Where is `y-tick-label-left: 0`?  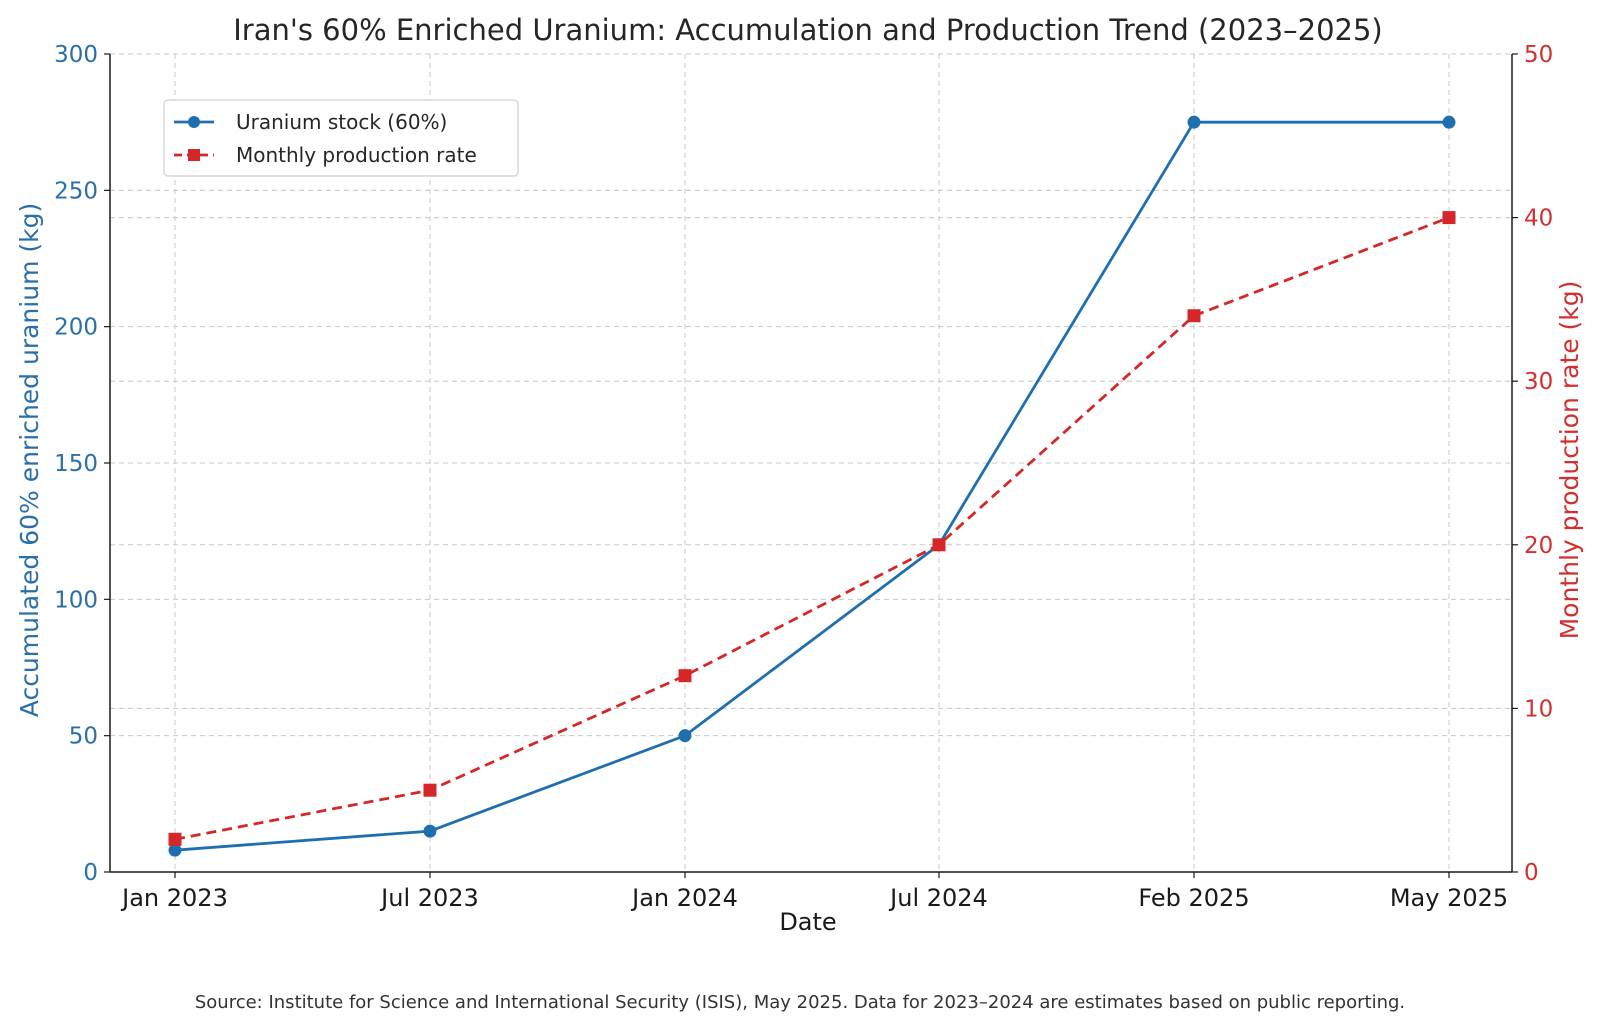 y-tick-label-left: 0 is located at coordinates (90, 873).